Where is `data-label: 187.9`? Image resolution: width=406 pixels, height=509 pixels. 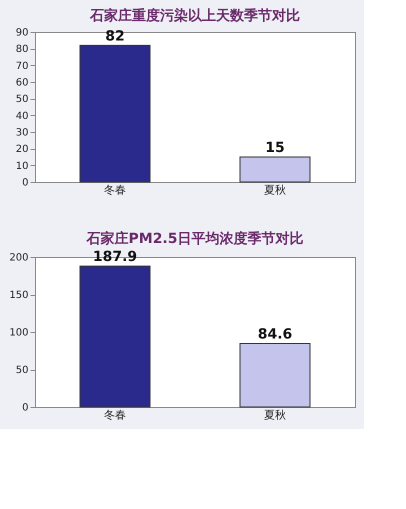 data-label: 187.9 is located at coordinates (115, 257).